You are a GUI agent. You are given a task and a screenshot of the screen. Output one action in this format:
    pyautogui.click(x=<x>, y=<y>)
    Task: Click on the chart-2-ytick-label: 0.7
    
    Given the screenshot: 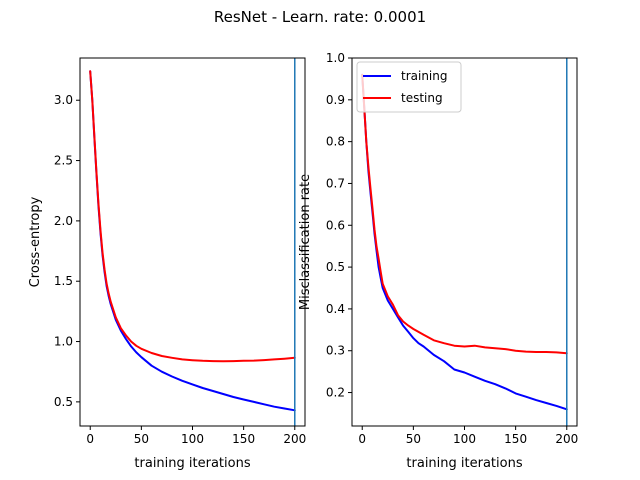 What is the action you would take?
    pyautogui.click(x=335, y=183)
    